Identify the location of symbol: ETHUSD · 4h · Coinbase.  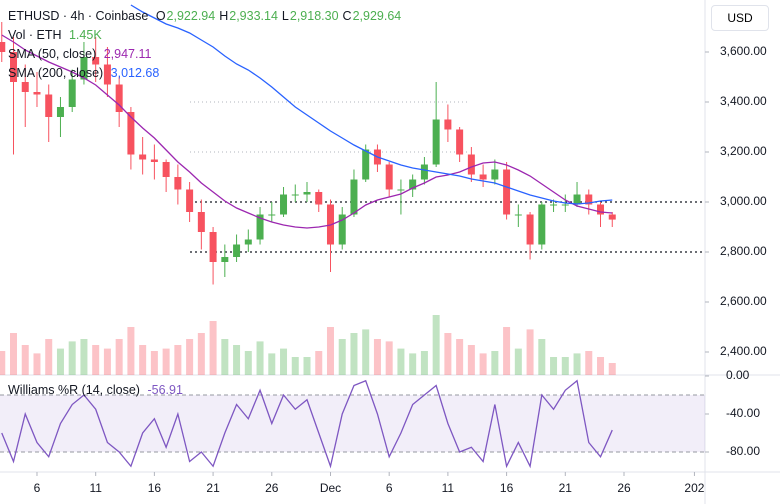
(78, 16).